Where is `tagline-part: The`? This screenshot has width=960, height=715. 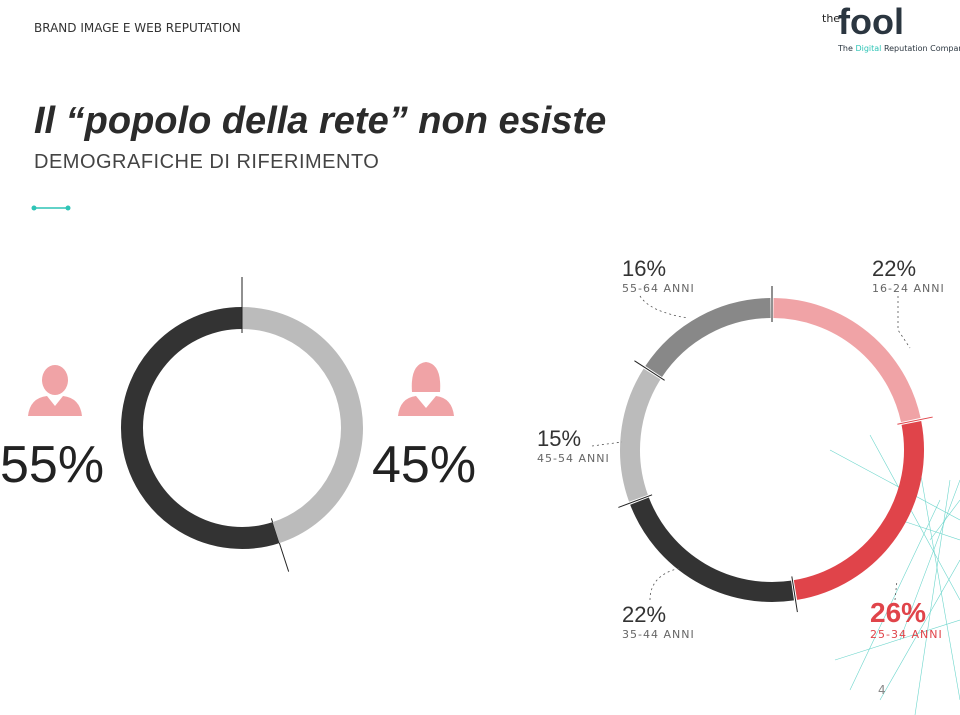 tagline-part: The is located at coordinates (845, 48).